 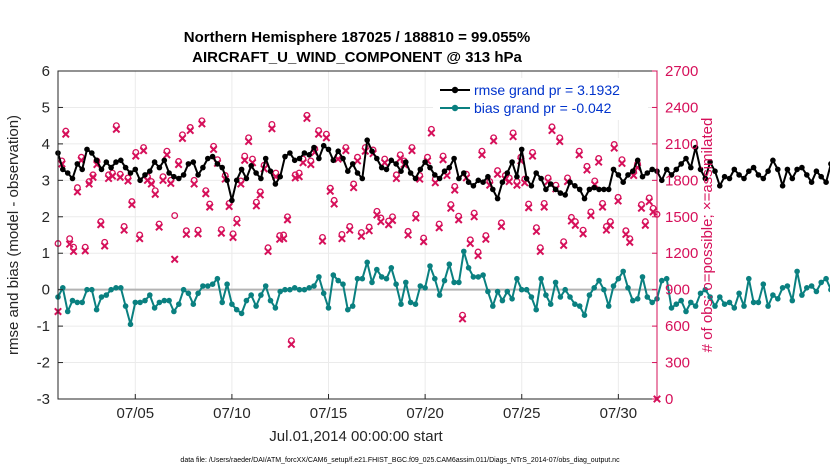 I want to click on legend-rmse-marker, so click(x=455, y=90).